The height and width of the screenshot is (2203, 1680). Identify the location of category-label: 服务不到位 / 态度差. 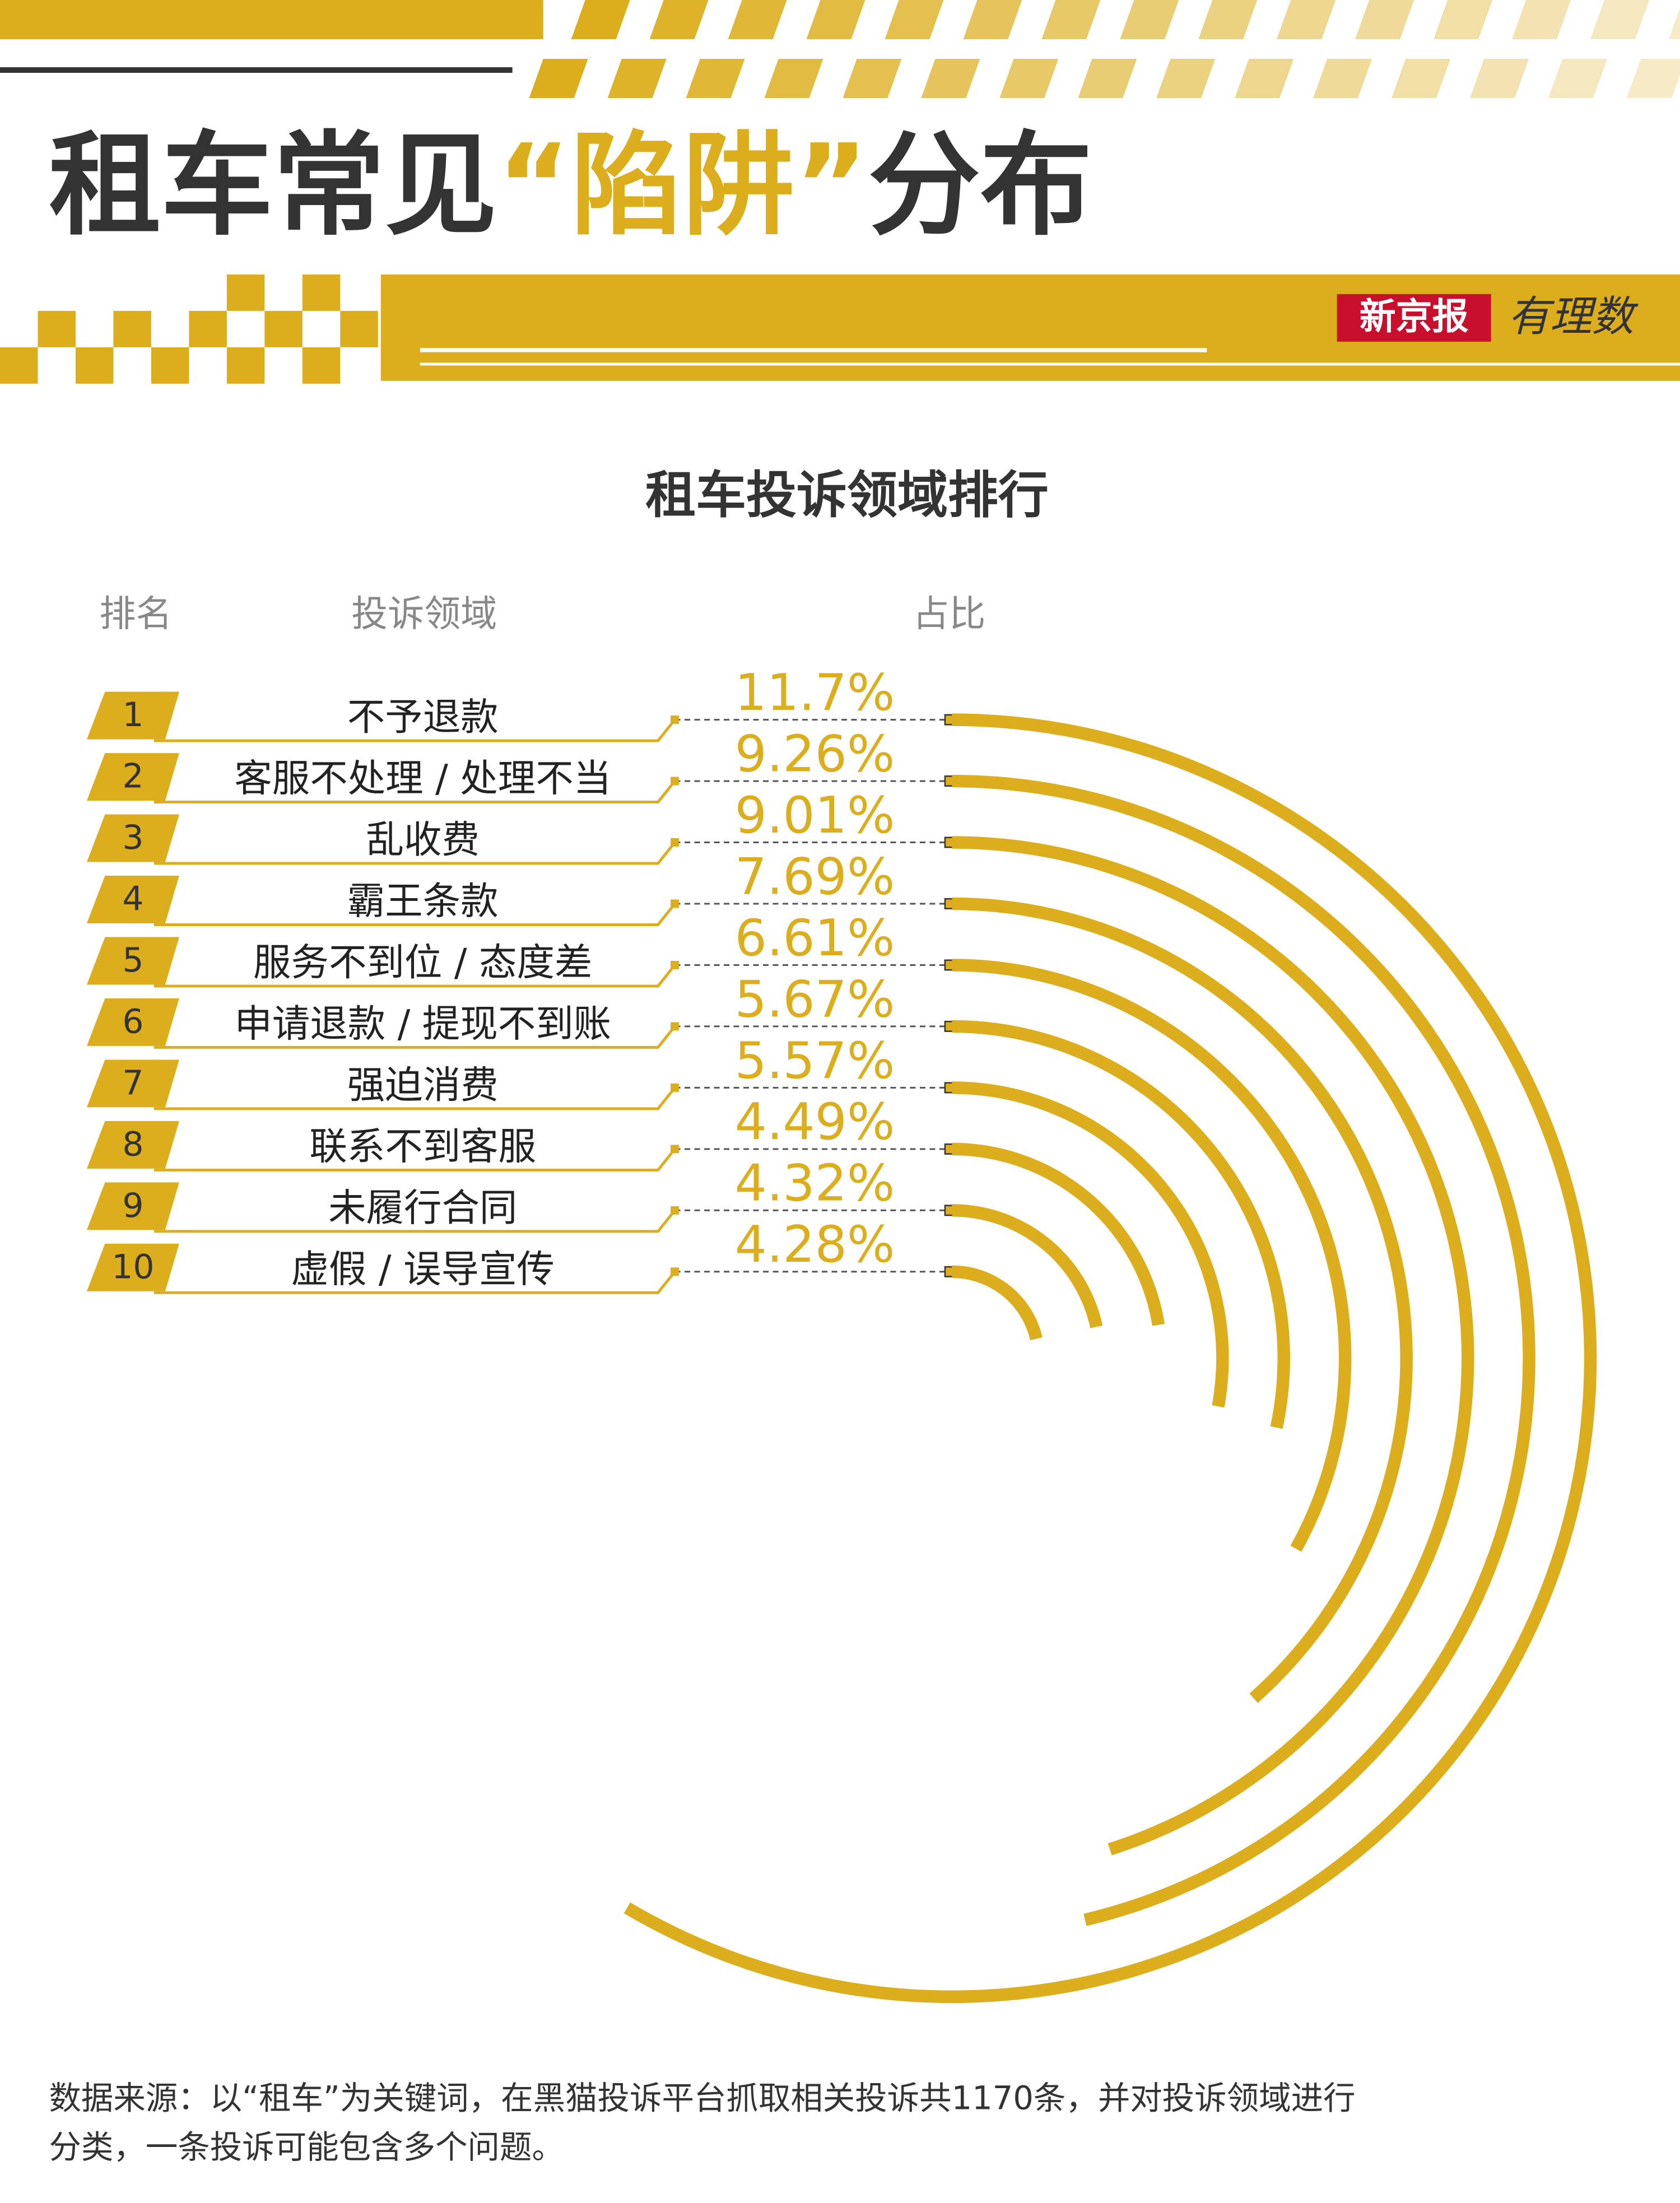
(422, 962).